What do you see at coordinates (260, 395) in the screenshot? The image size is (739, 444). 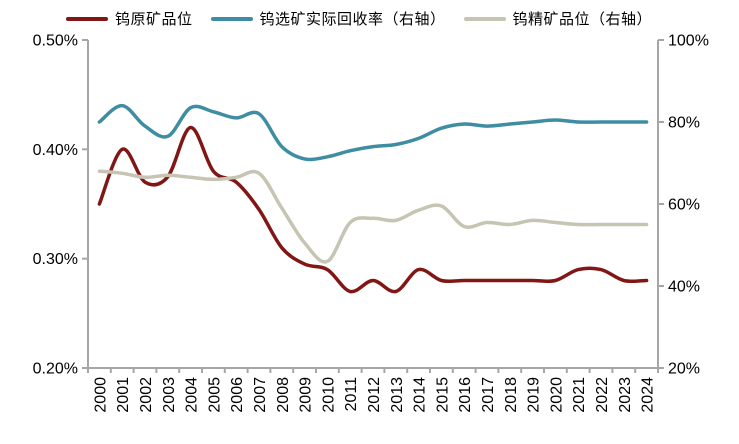 I see `x-axis-tick-label: 2007` at bounding box center [260, 395].